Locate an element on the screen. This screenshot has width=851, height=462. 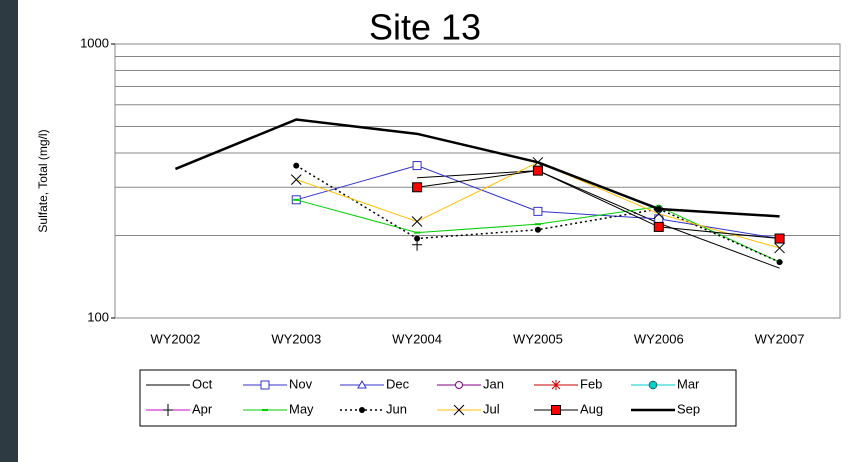
legend-label: Dec is located at coordinates (398, 383).